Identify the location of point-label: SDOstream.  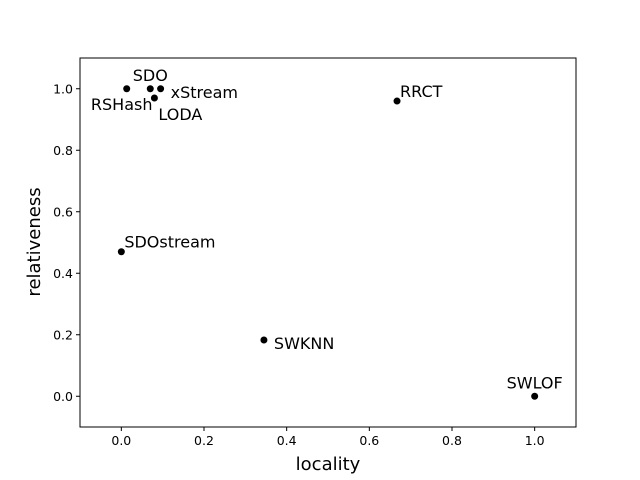
(169, 242).